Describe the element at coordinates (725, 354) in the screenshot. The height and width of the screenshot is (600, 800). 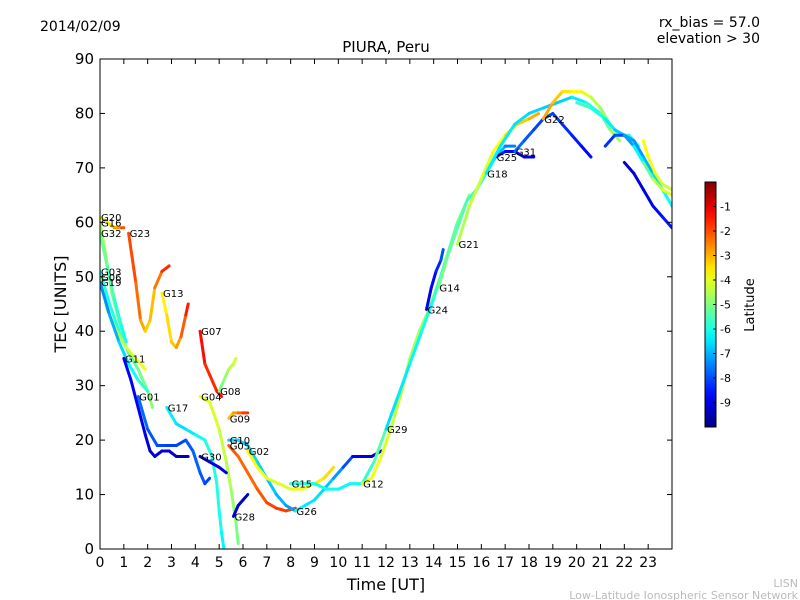
I see `colorbar-tick-label: -7` at that location.